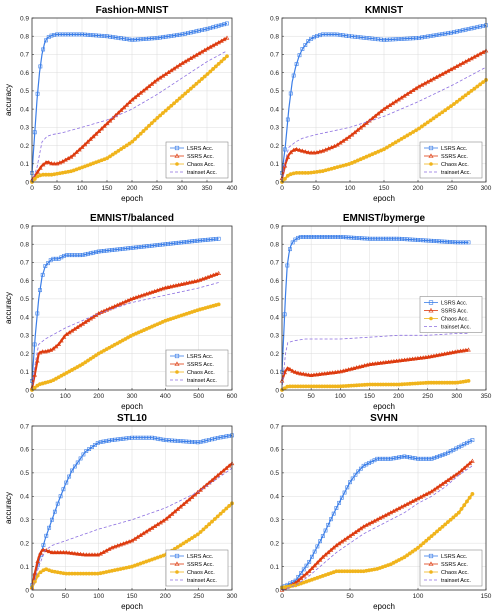 This screenshot has width=498, height=613. Describe the element at coordinates (274, 497) in the screenshot. I see `y-tick-label: 0.4` at that location.